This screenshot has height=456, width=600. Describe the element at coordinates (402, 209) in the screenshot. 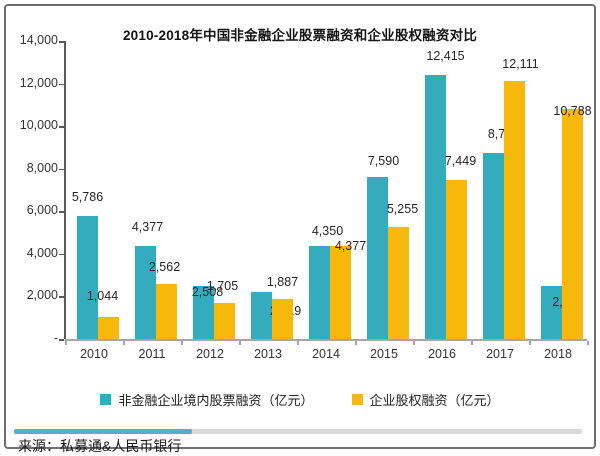

I see `data-label-equity-2015: 5,255` at that location.